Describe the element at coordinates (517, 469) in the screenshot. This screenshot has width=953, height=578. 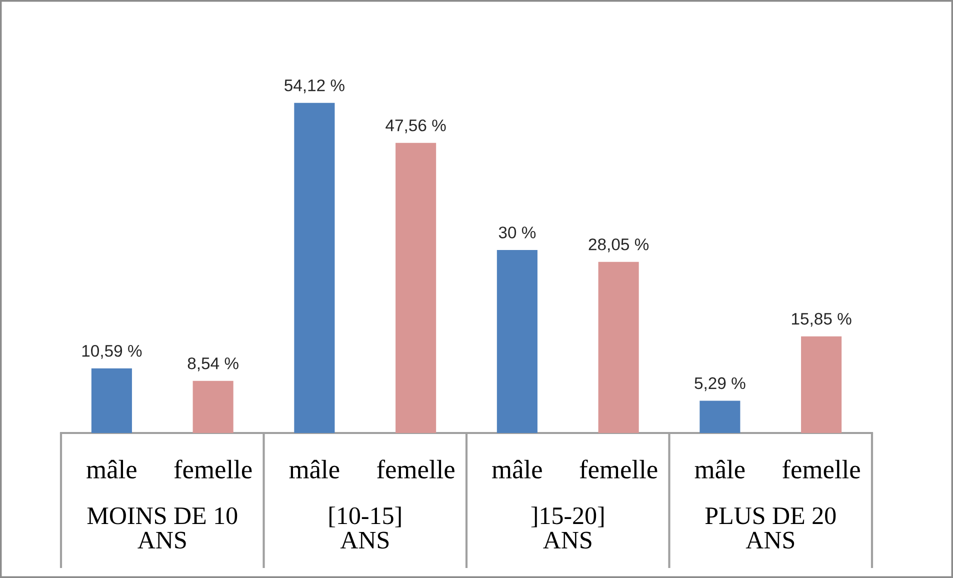
I see `series-label: mâle` at that location.